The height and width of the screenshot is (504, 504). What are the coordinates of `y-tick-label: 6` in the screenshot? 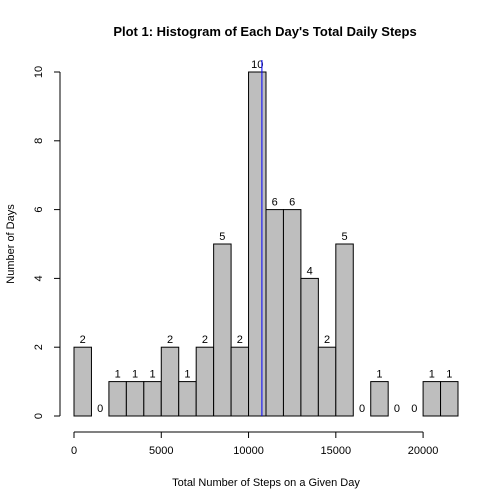 It's located at (39, 210).